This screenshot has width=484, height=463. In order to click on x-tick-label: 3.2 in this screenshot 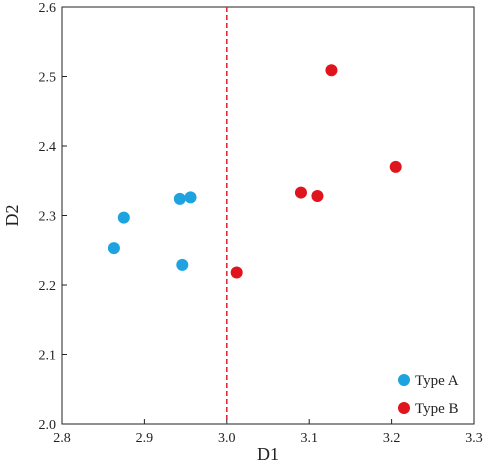, I will do `click(392, 438)`.